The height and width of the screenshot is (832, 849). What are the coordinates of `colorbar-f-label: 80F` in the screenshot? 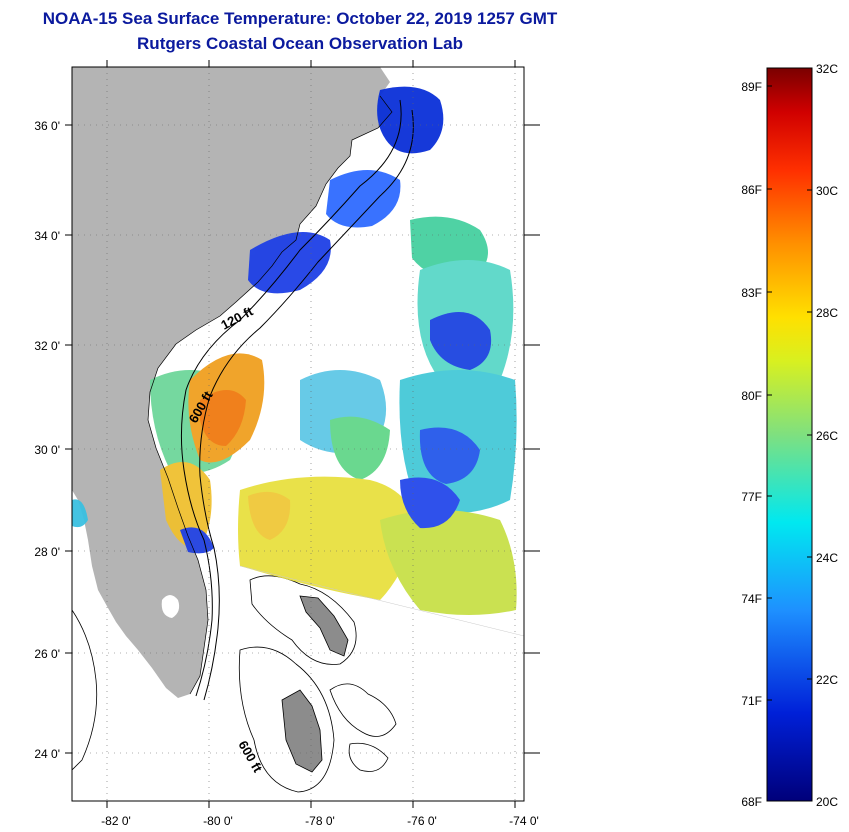 It's located at (751, 396).